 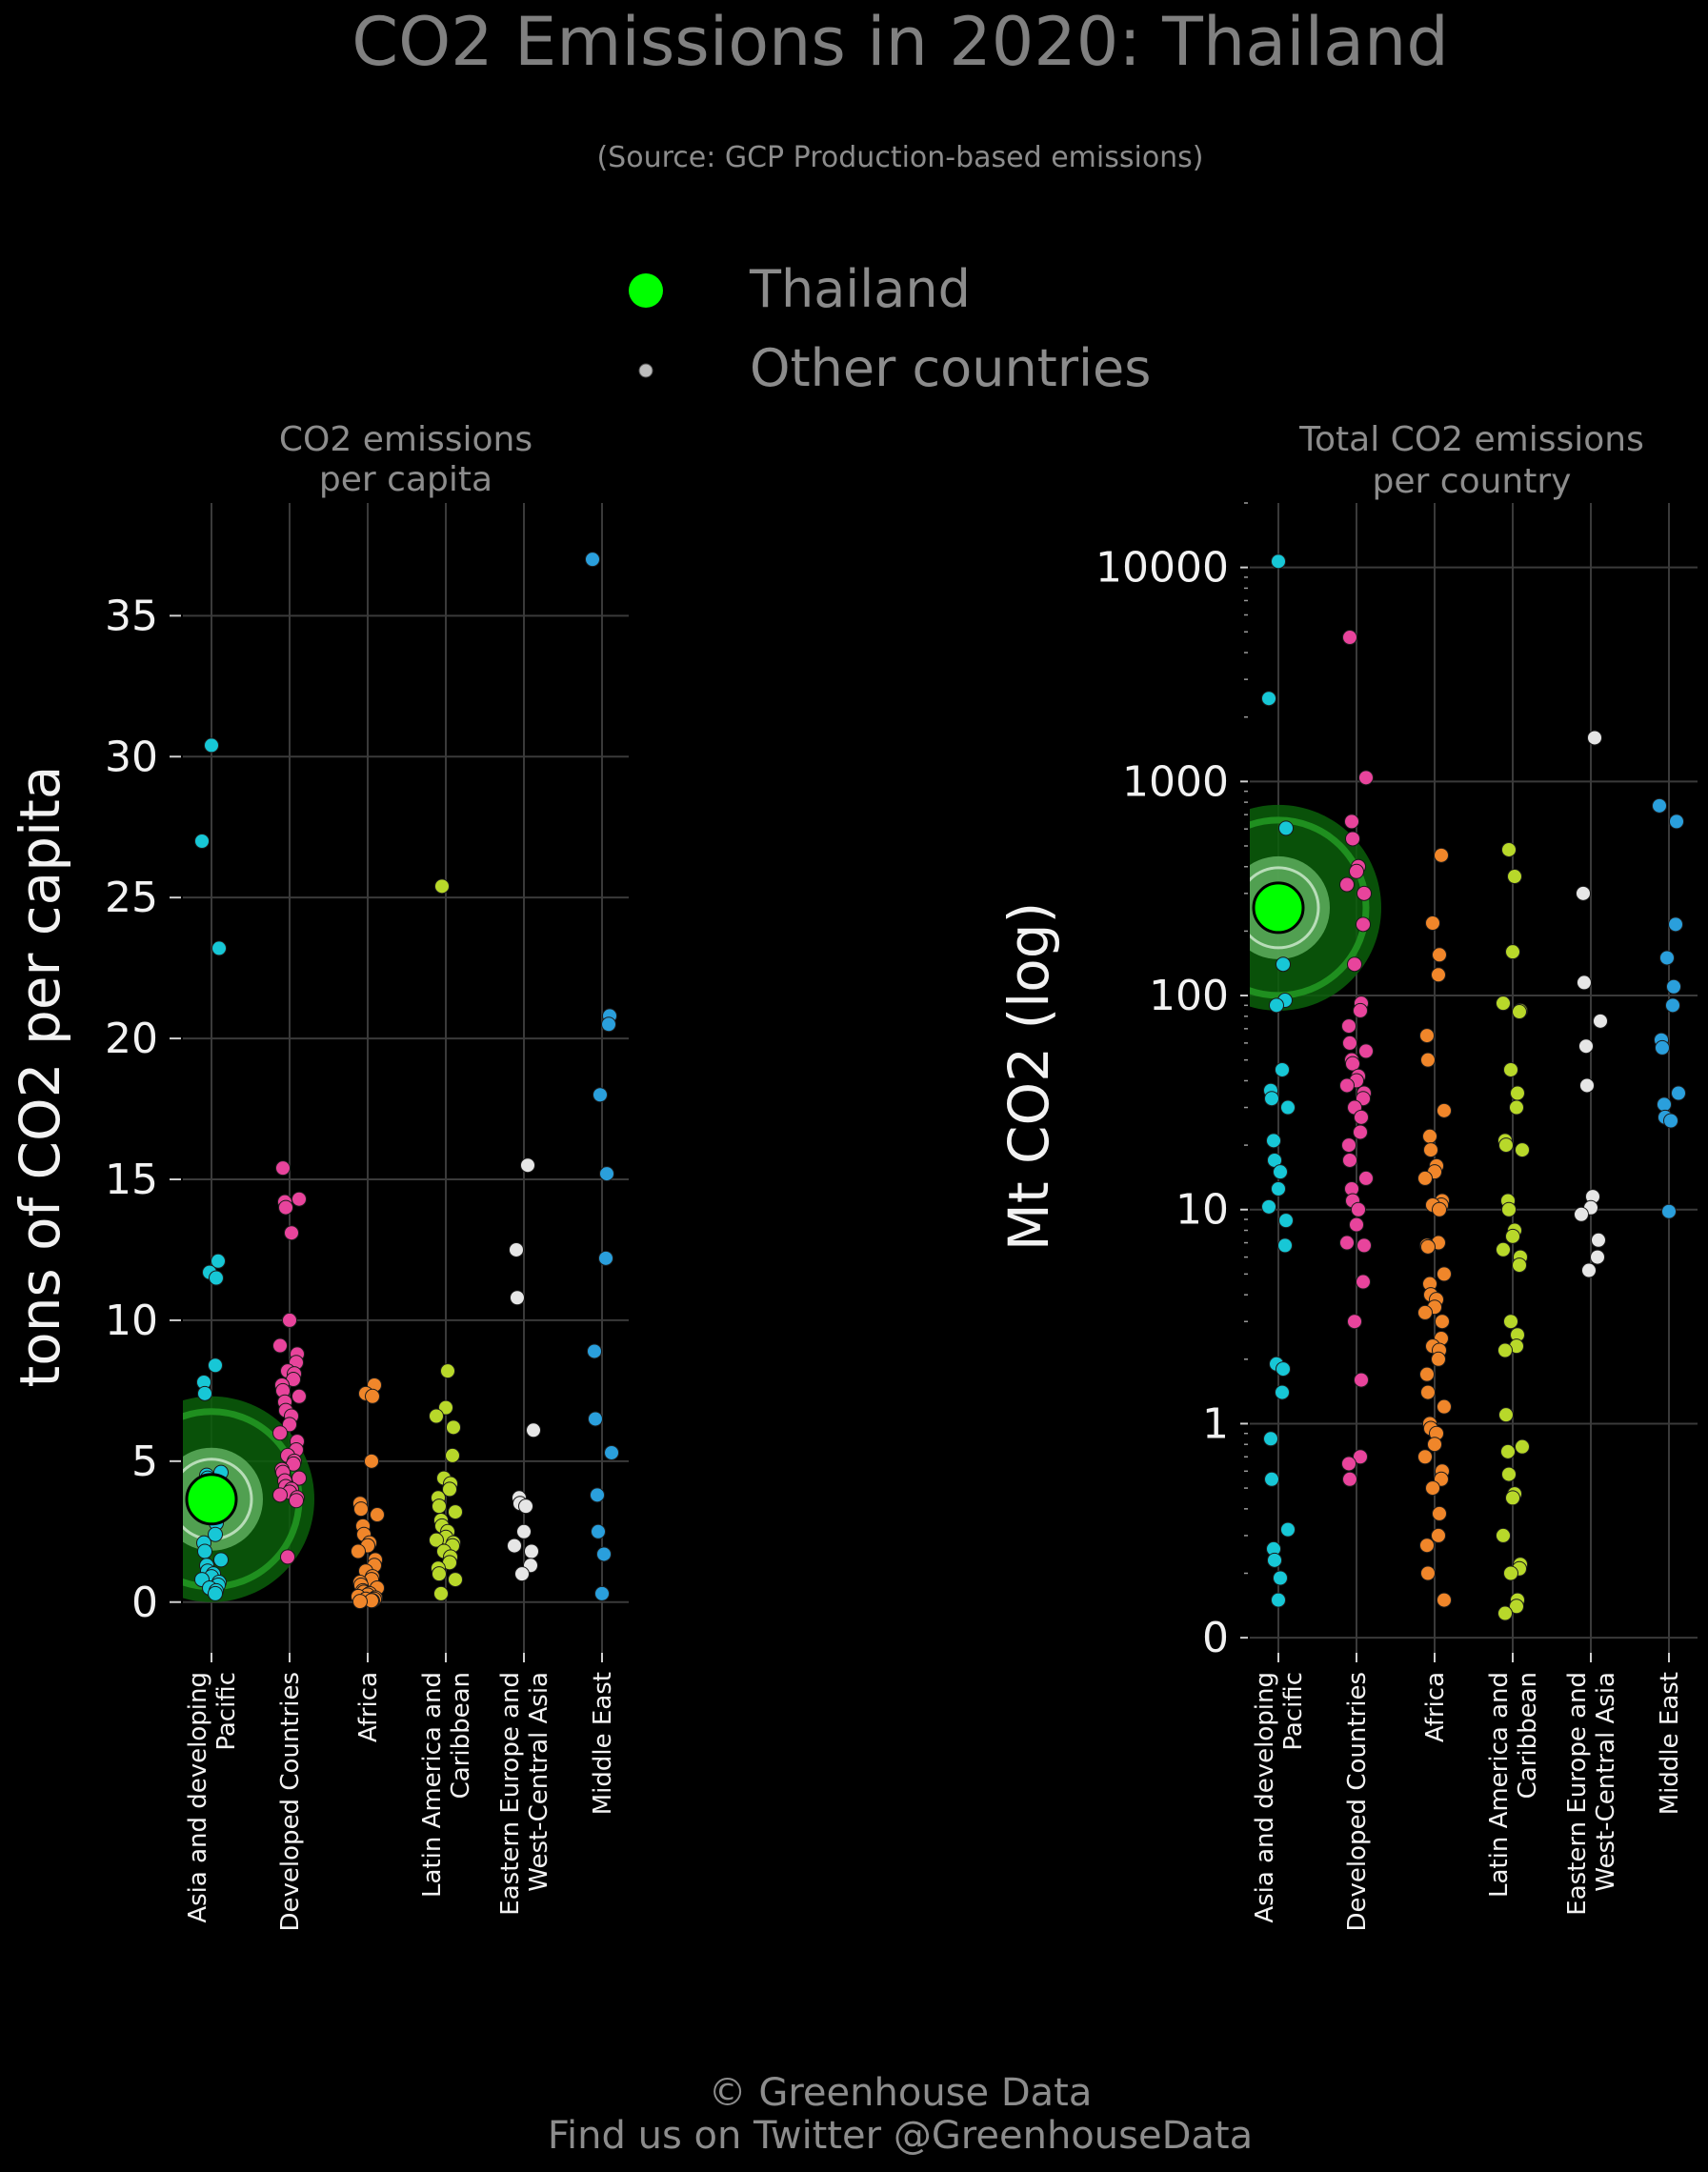 What do you see at coordinates (646, 290) in the screenshot?
I see `legend-marker-thailand` at bounding box center [646, 290].